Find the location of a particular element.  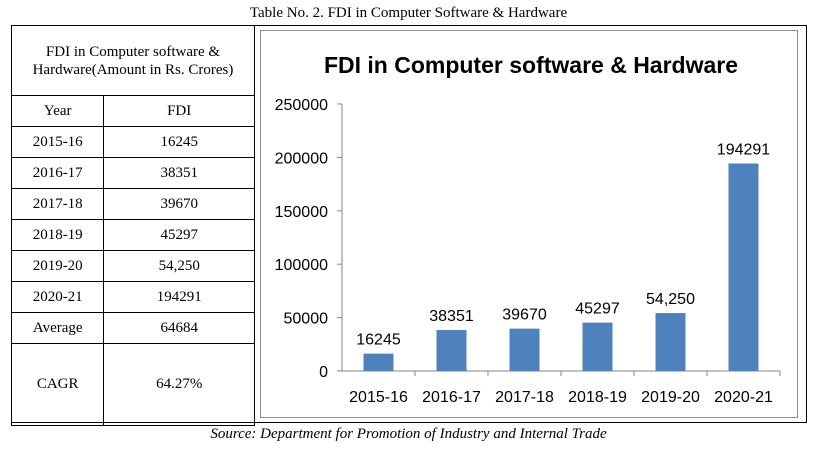

cagr-value: 64.27% is located at coordinates (179, 384).